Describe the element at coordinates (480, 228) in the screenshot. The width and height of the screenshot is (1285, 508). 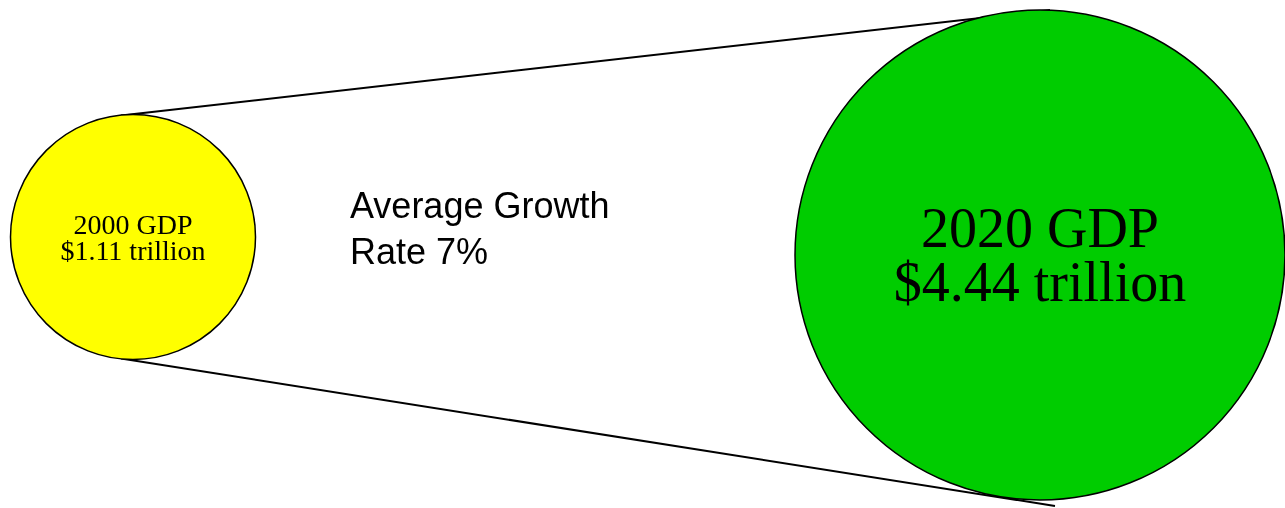
I see `text: Average Growth Rate 7%` at that location.